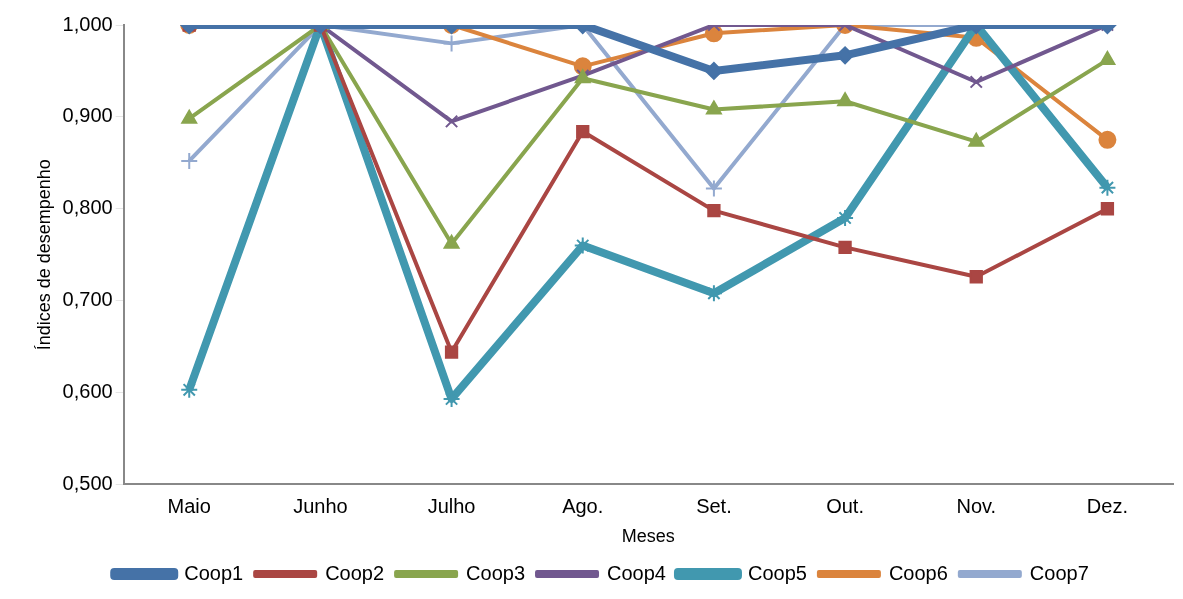 This screenshot has width=1183, height=599. I want to click on y-tick-label: 0,600, so click(87, 391).